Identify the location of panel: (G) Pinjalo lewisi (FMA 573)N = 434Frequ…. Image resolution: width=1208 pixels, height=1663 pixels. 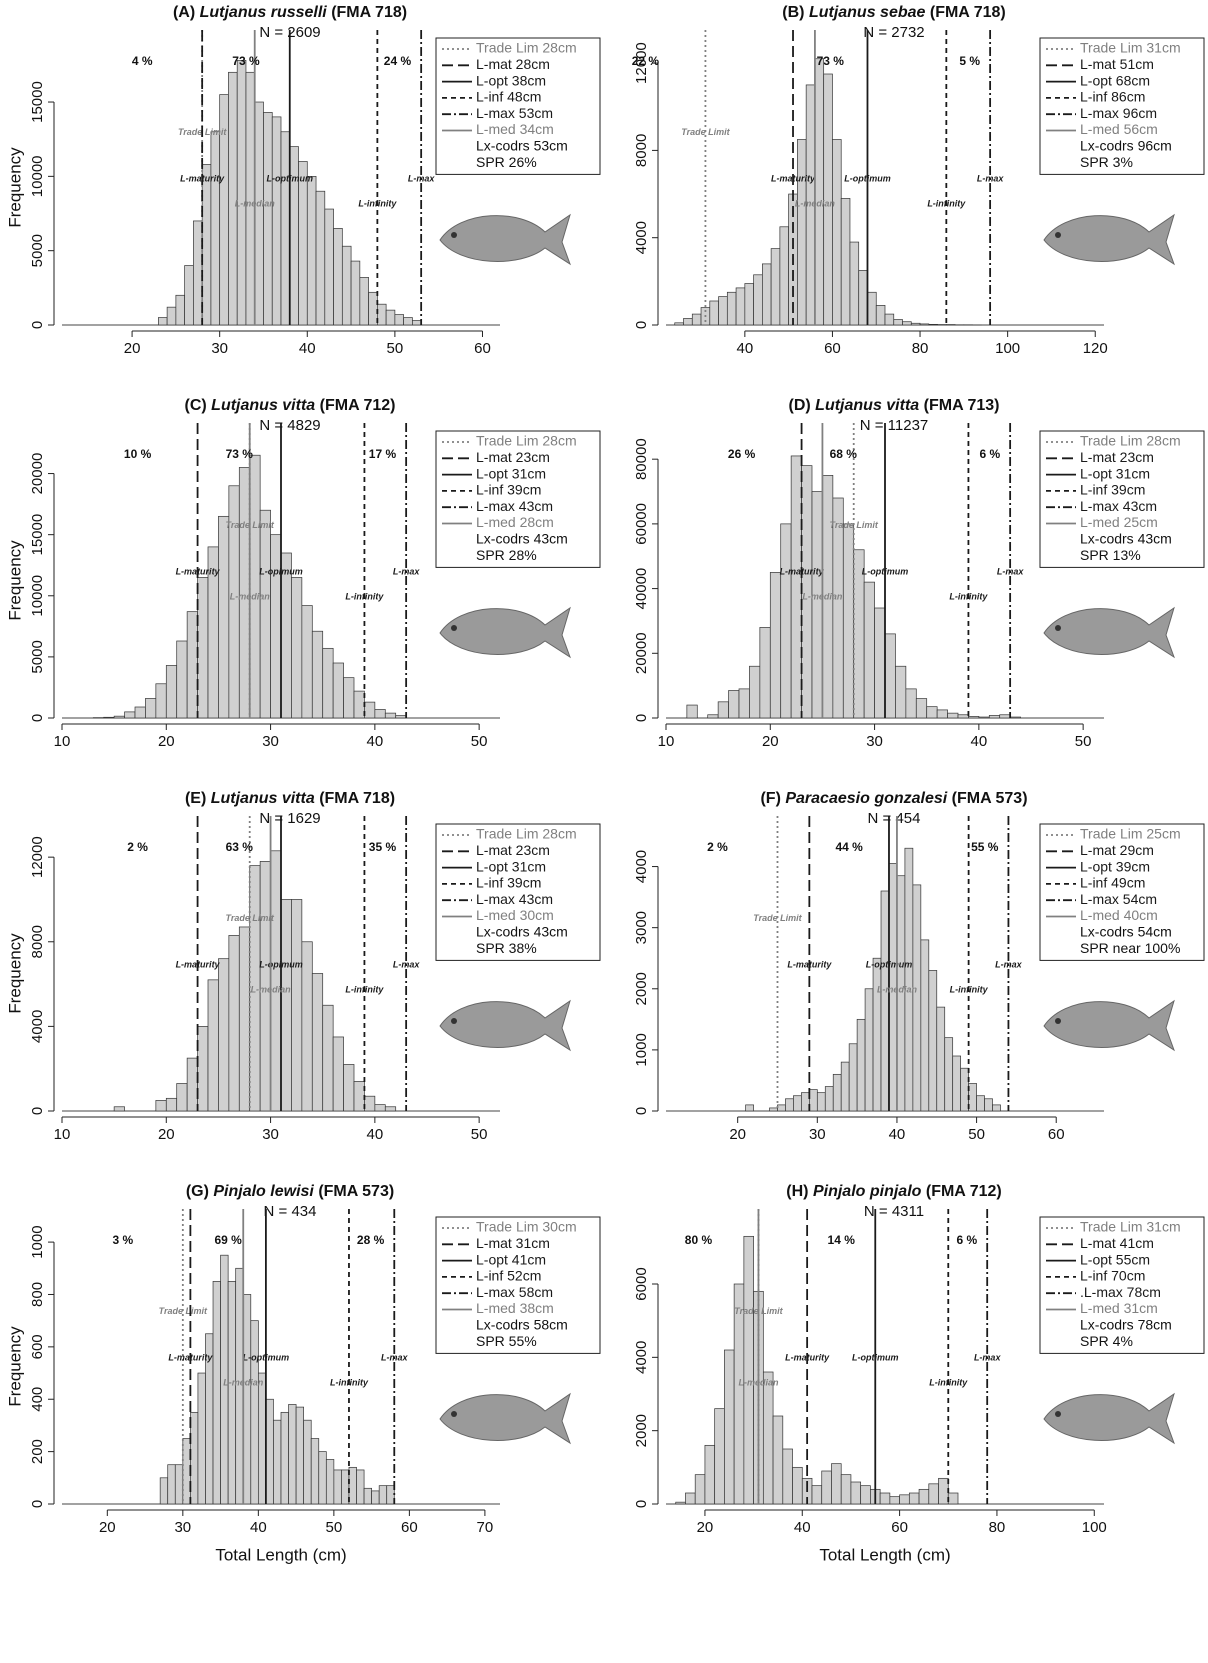
(303, 1373).